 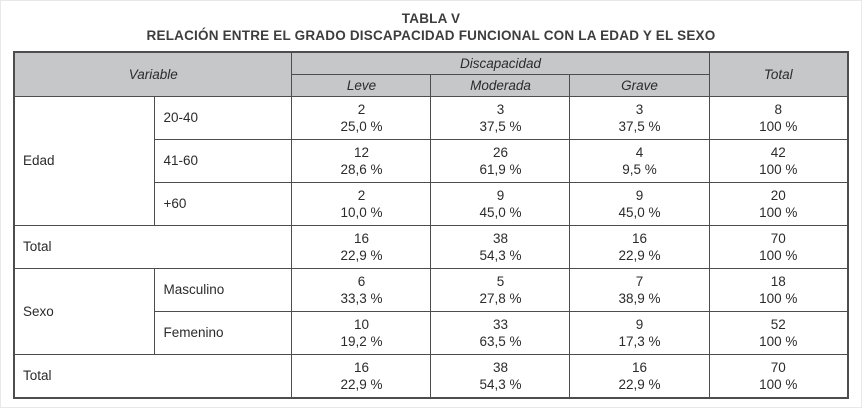 I want to click on header-row-2: Leve Moderada Grave, so click(x=431, y=85).